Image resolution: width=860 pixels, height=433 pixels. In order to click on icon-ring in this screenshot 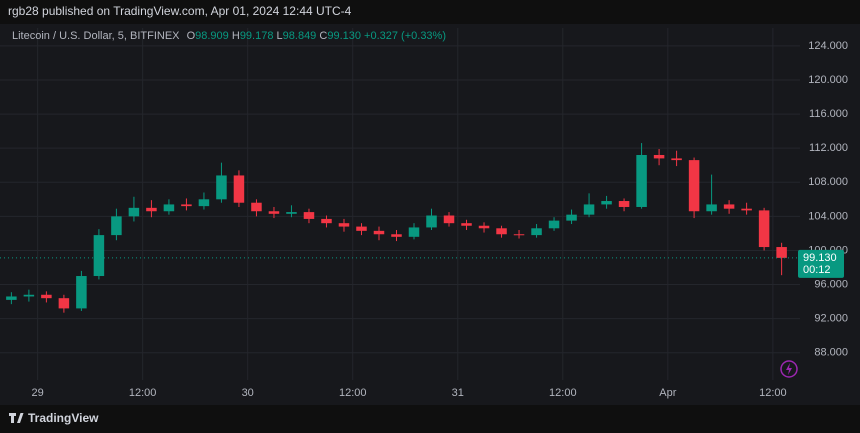, I will do `click(789, 369)`.